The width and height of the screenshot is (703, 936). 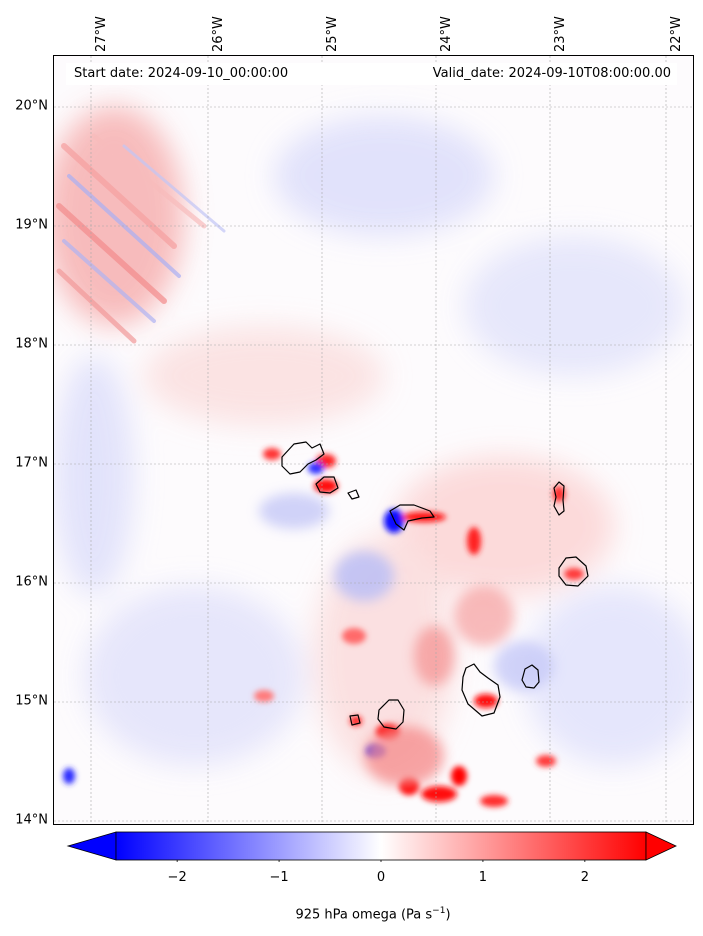 What do you see at coordinates (91, 846) in the screenshot?
I see `colorbar-extend-low` at bounding box center [91, 846].